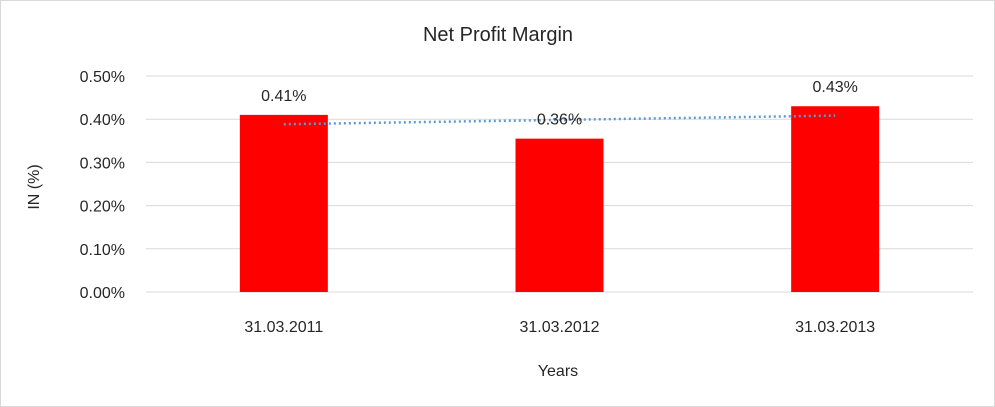  What do you see at coordinates (834, 87) in the screenshot?
I see `data-label: 0.43%` at bounding box center [834, 87].